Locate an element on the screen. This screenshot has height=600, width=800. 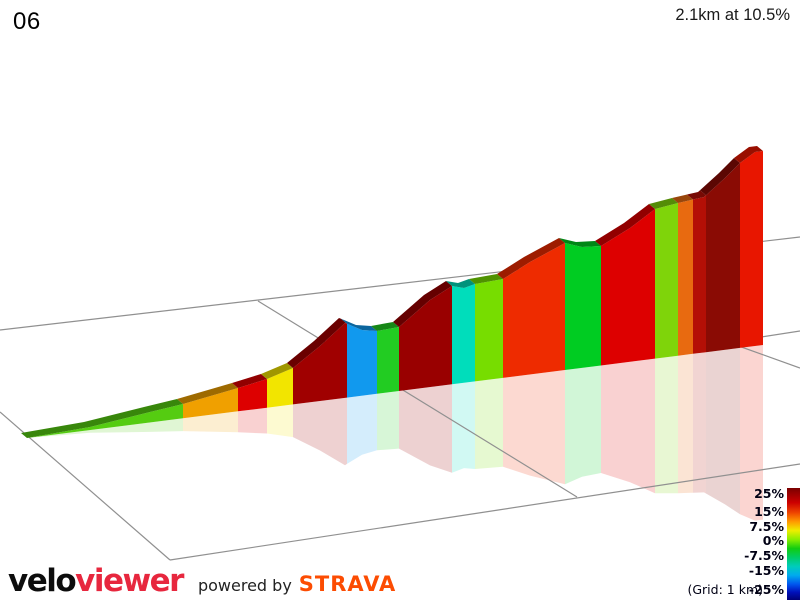
veloviewer-logo: veloviewer is located at coordinates (96, 581).